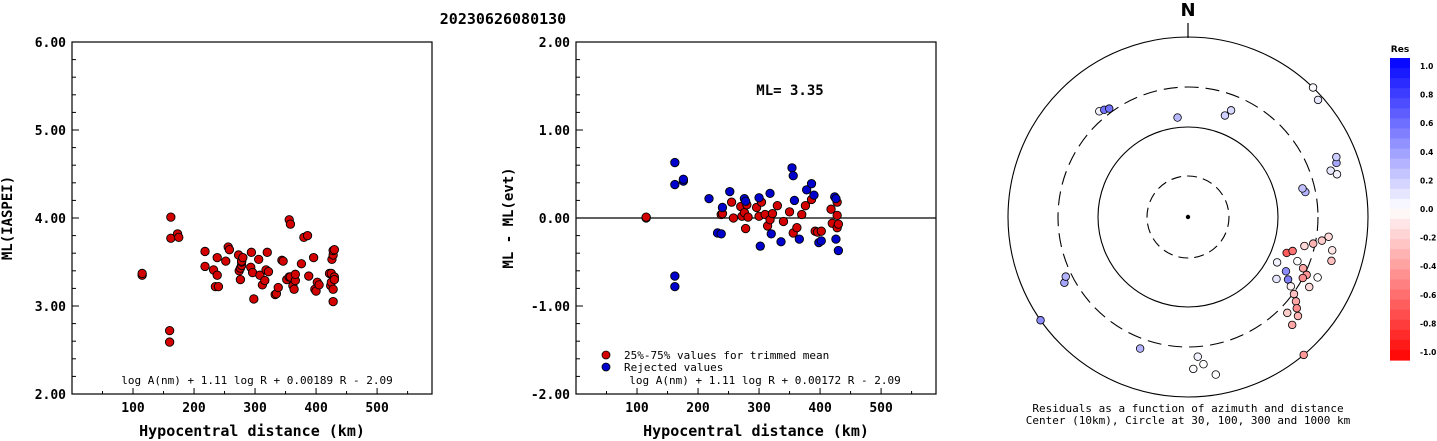 The image size is (1437, 441). What do you see at coordinates (1426, 123) in the screenshot?
I see `colorbar-tick-label: 0.6` at bounding box center [1426, 123].